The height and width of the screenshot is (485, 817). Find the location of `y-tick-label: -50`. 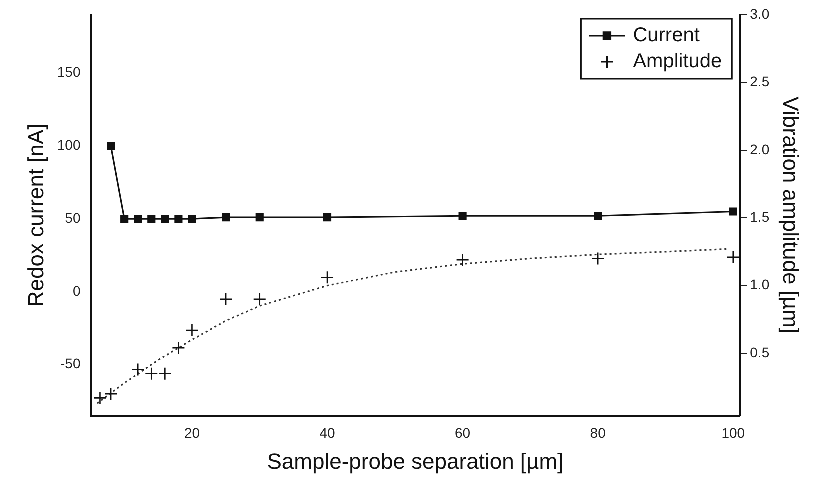

y-tick-label: -50 is located at coordinates (70, 364).